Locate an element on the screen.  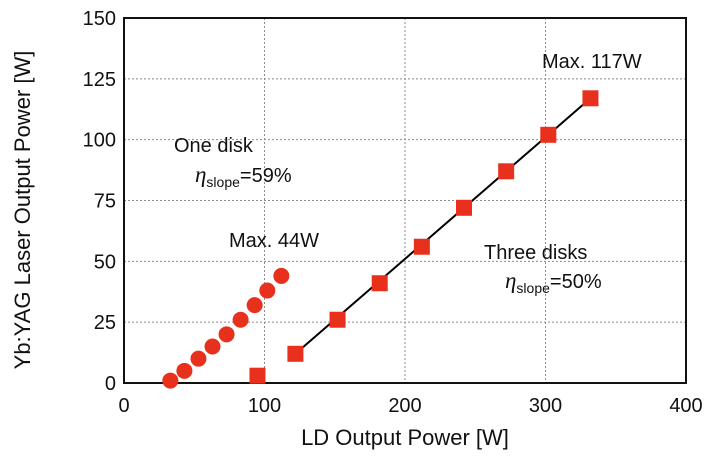
y-tick-label: 150 is located at coordinates (99, 19).